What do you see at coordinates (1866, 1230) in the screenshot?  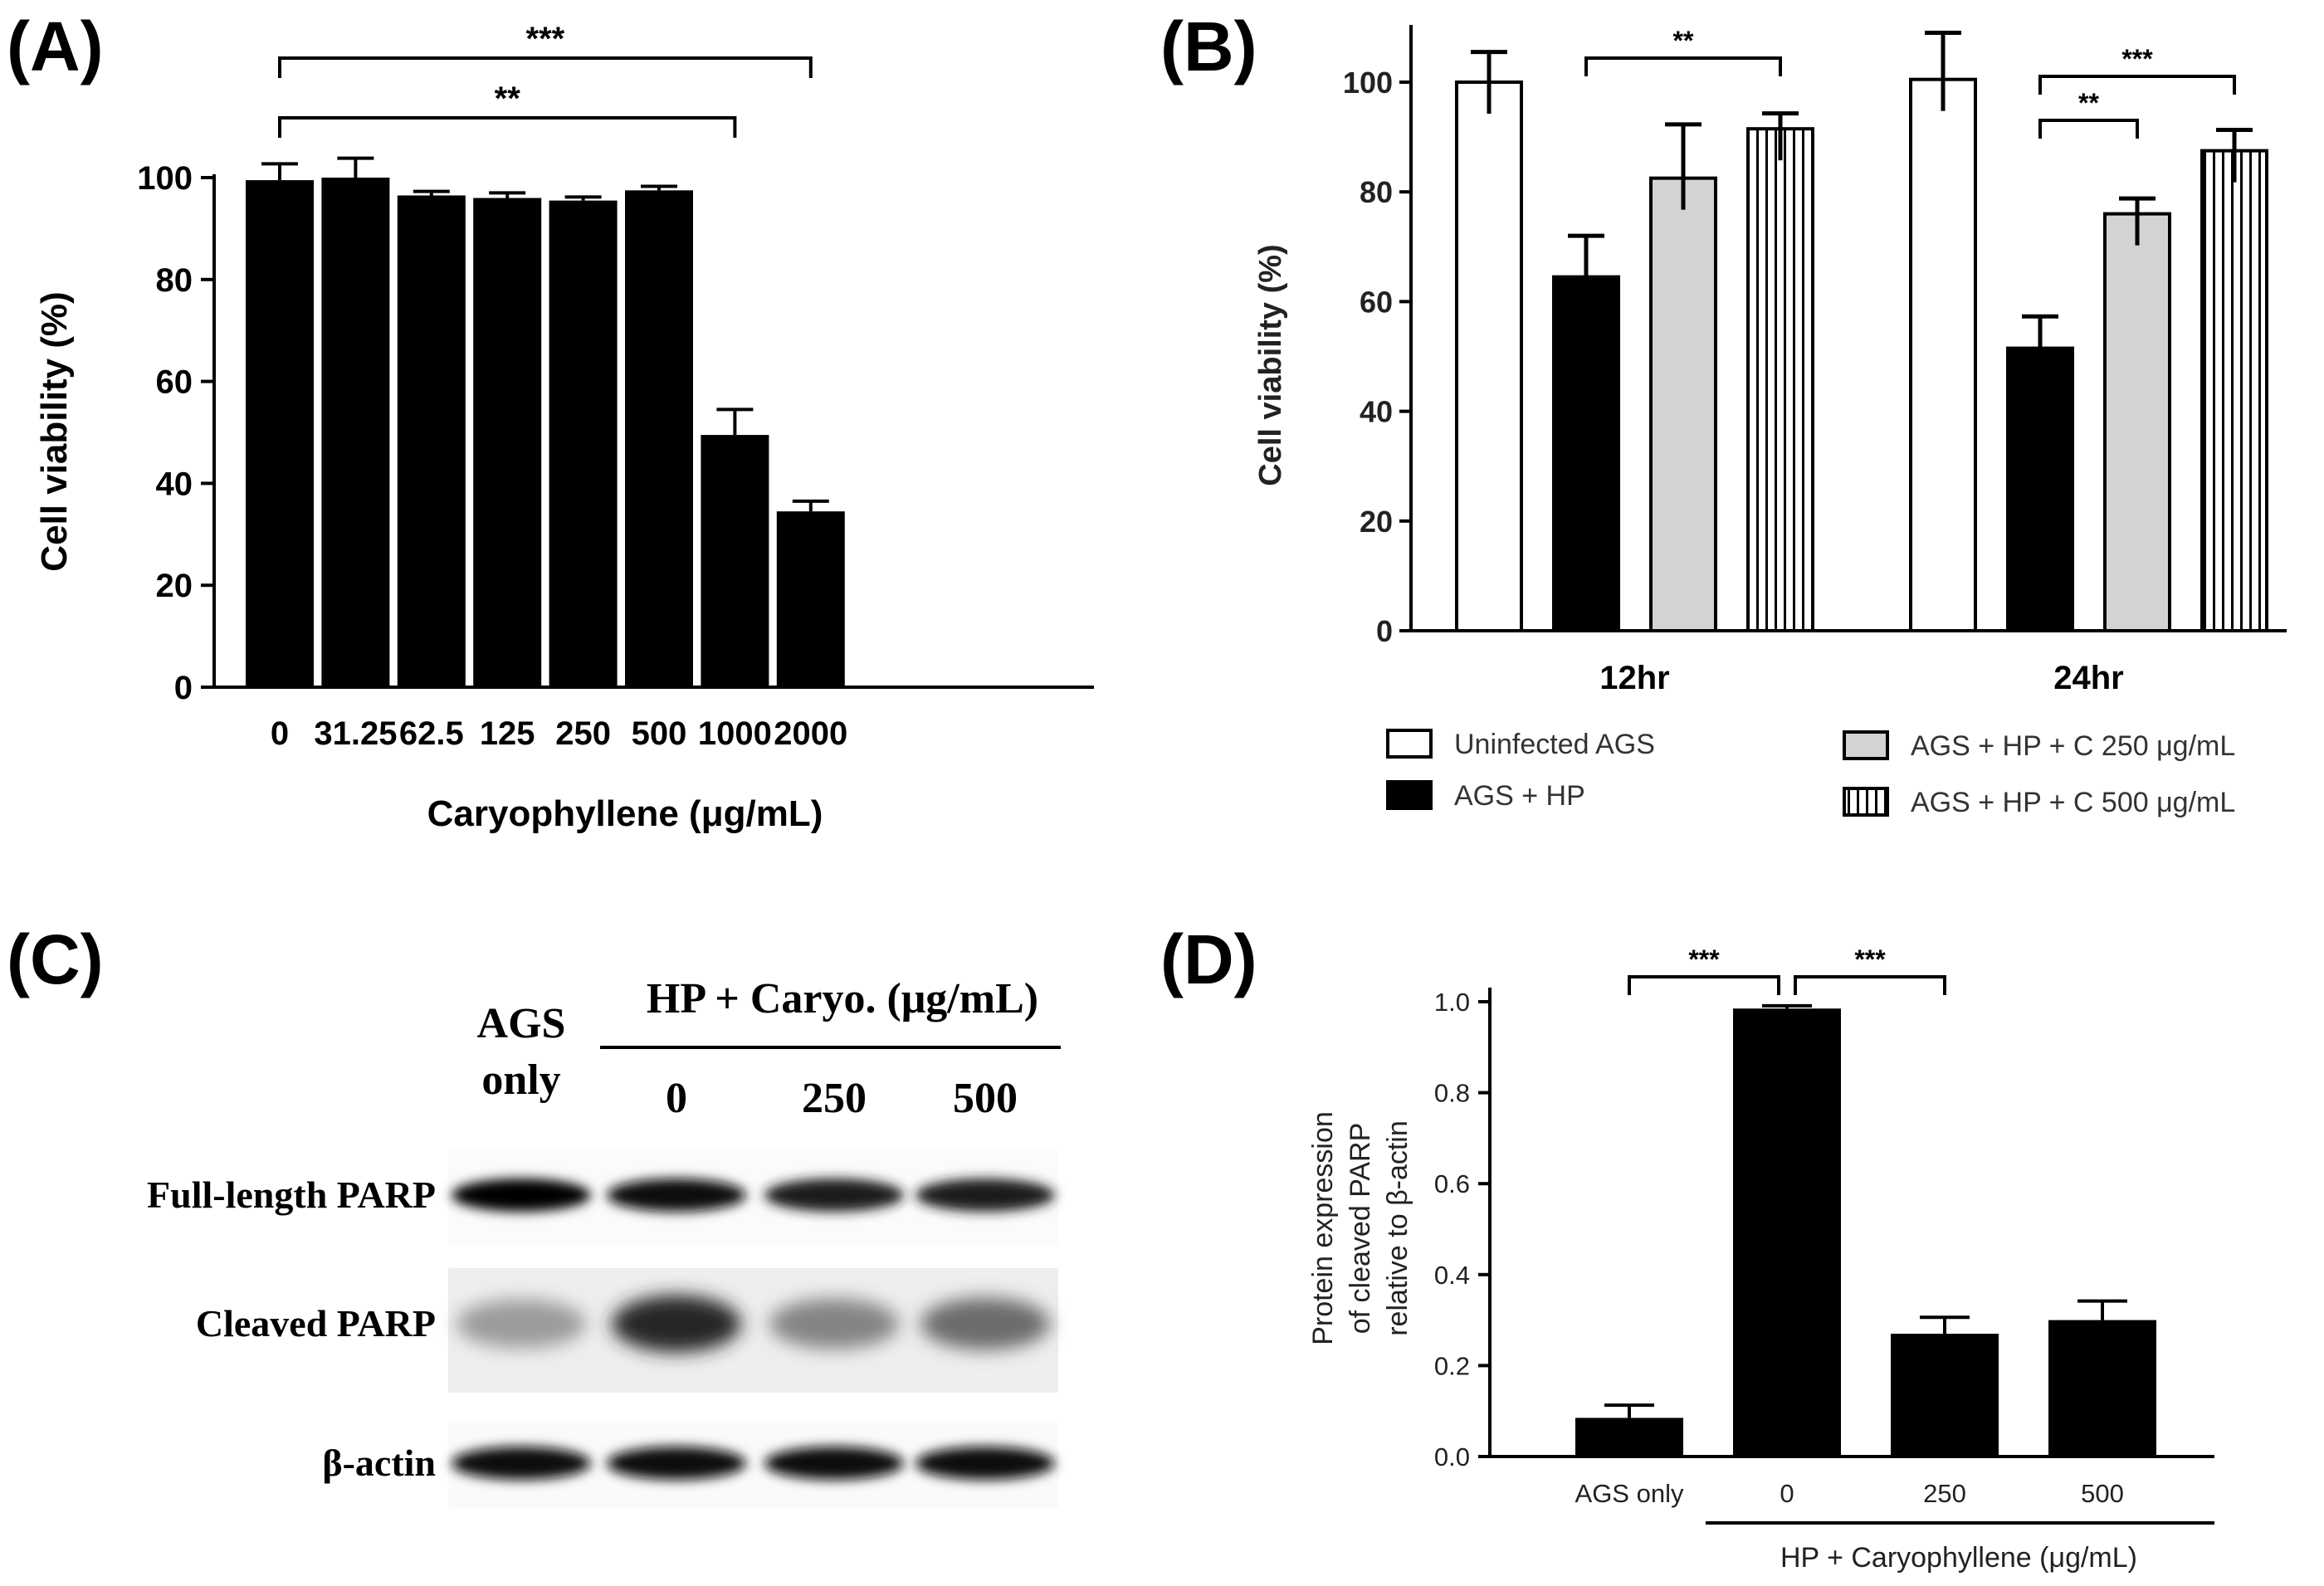 I see `panel-d-bars` at bounding box center [1866, 1230].